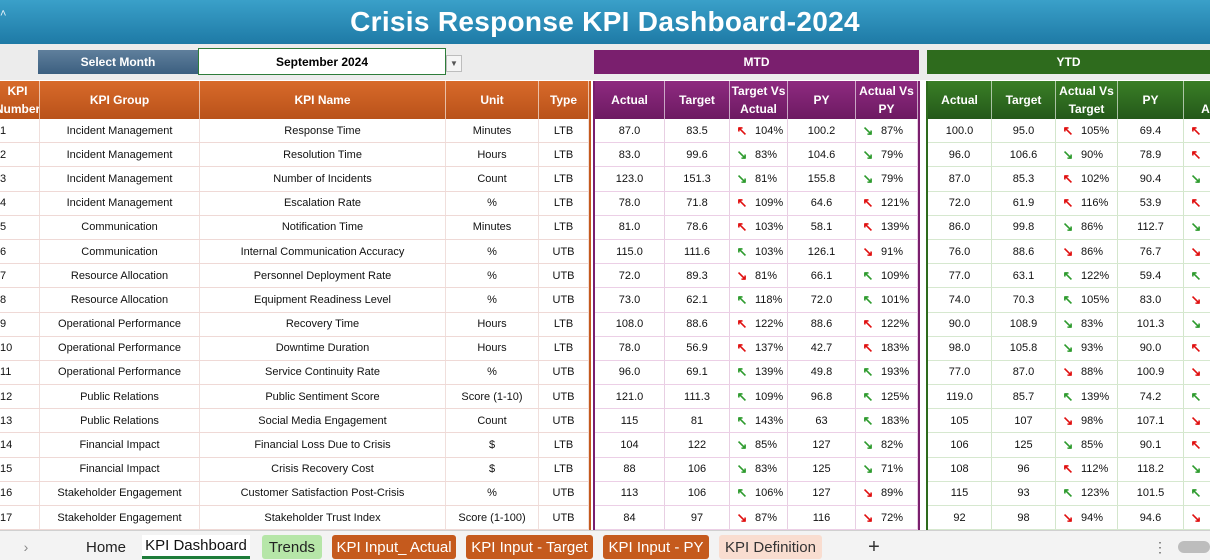 This screenshot has width=1210, height=560. Describe the element at coordinates (759, 227) in the screenshot. I see `mtd-target-vs-actual: ↖ 103%` at that location.